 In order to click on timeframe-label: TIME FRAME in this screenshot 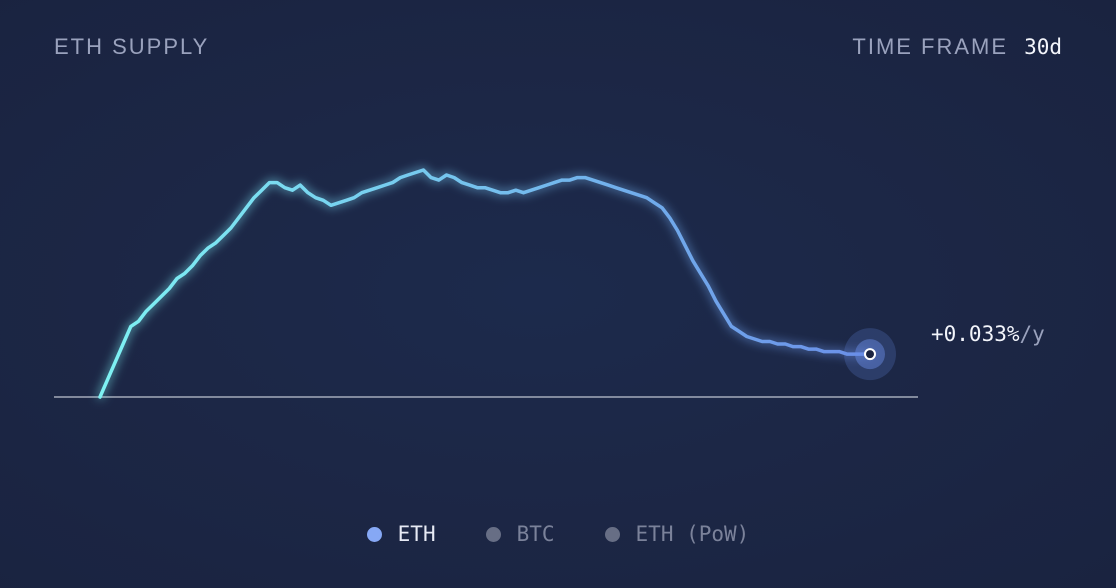, I will do `click(930, 46)`.